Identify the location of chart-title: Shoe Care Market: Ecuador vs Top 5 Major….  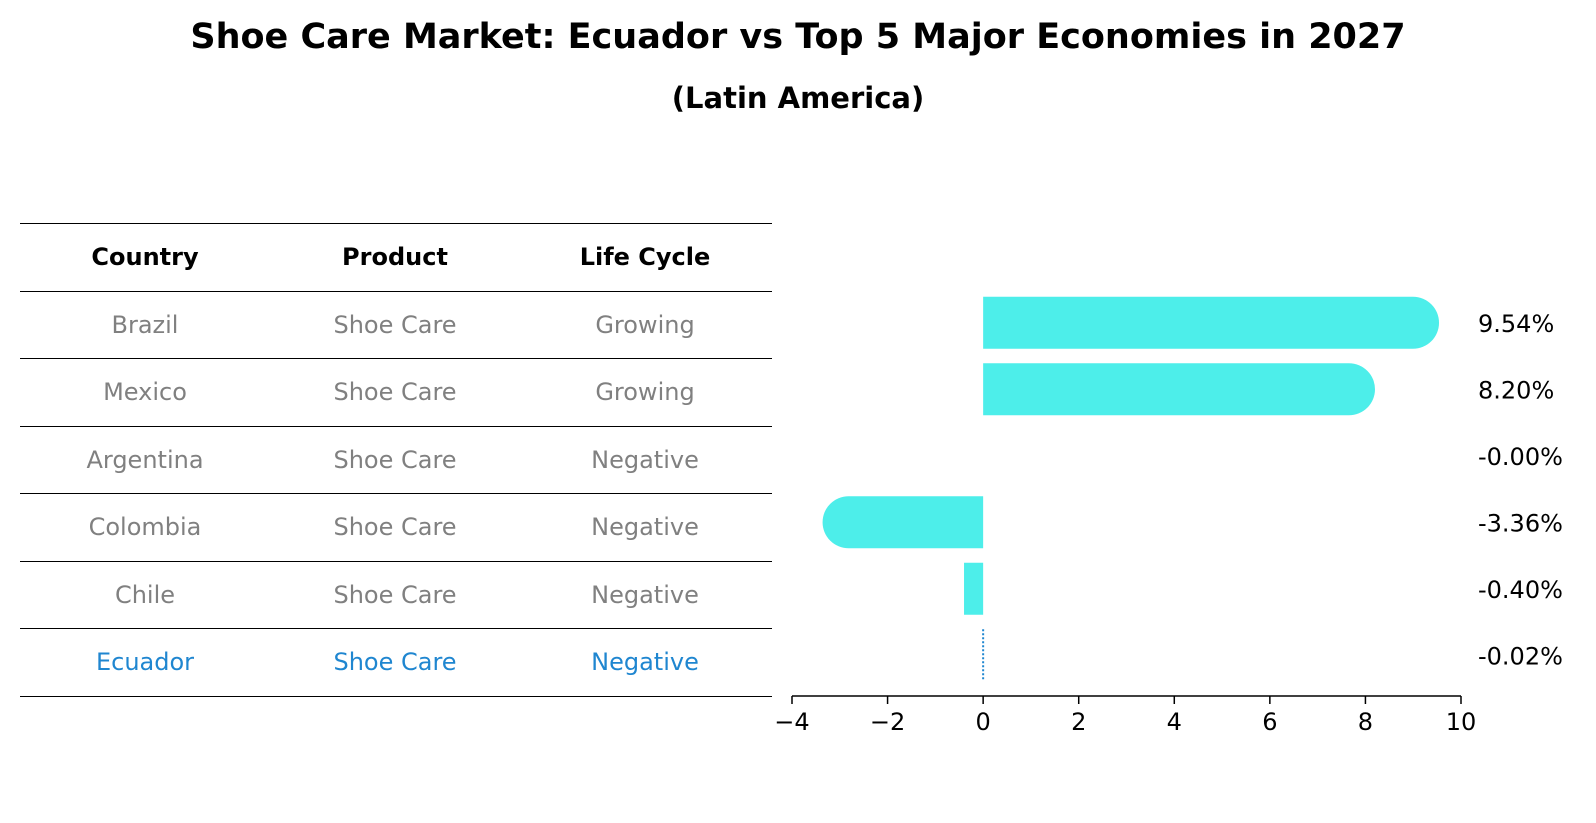
(798, 37).